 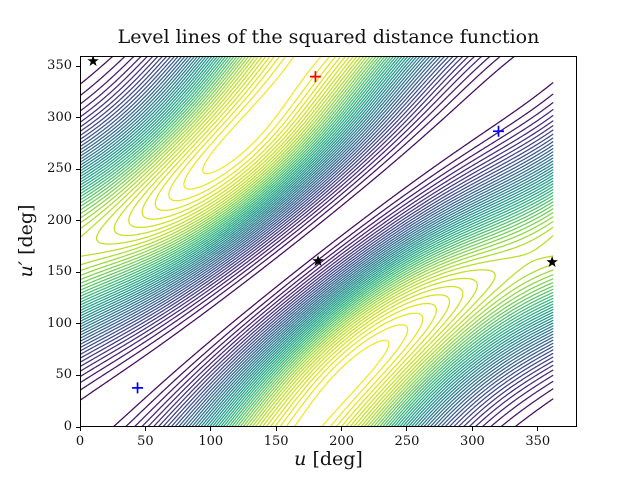 What do you see at coordinates (341, 441) in the screenshot?
I see `x-tick-label: 200` at bounding box center [341, 441].